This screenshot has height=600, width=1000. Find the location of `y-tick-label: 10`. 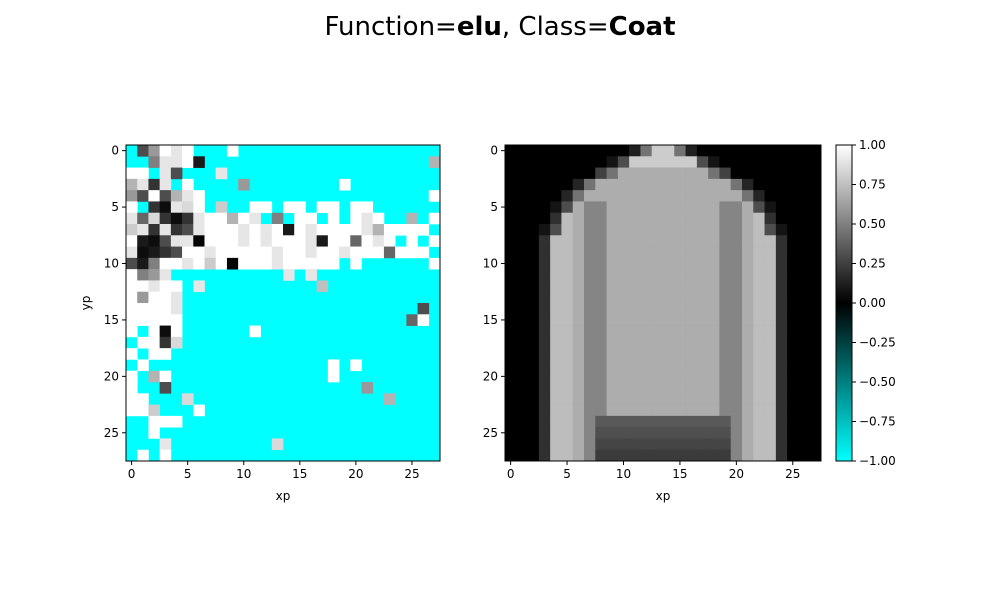

y-tick-label: 10 is located at coordinates (490, 264).